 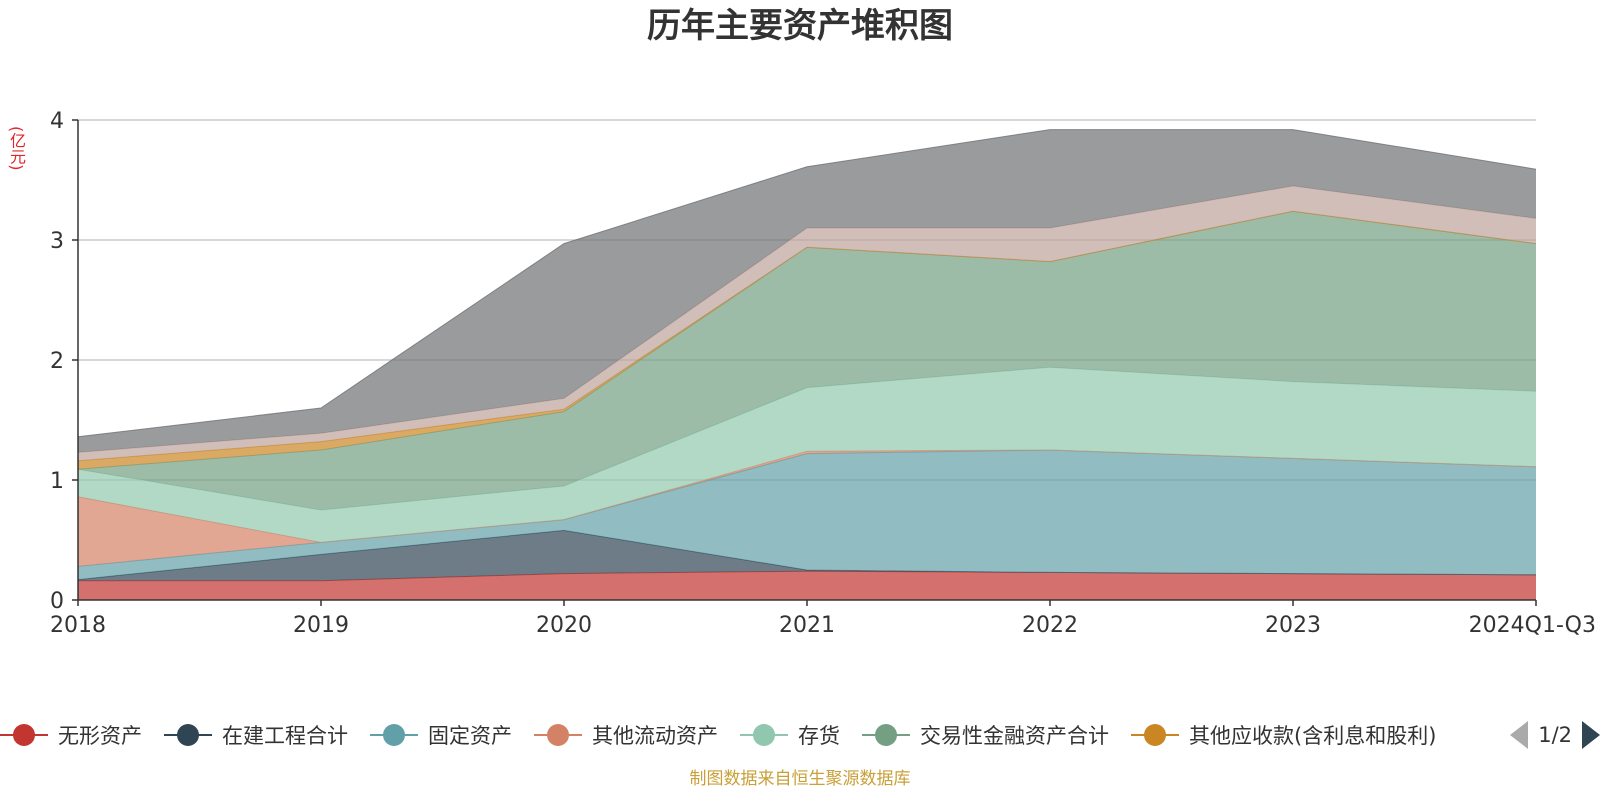 I want to click on legend-item: 交易性金融资产合计, so click(x=985, y=735).